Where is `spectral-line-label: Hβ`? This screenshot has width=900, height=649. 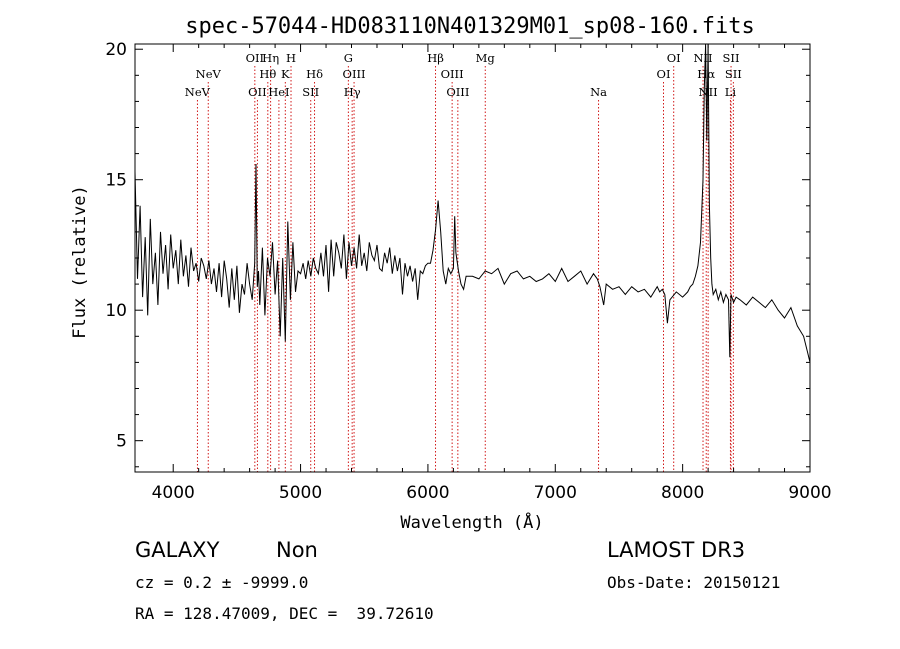
spectral-line-label: Hβ is located at coordinates (435, 58).